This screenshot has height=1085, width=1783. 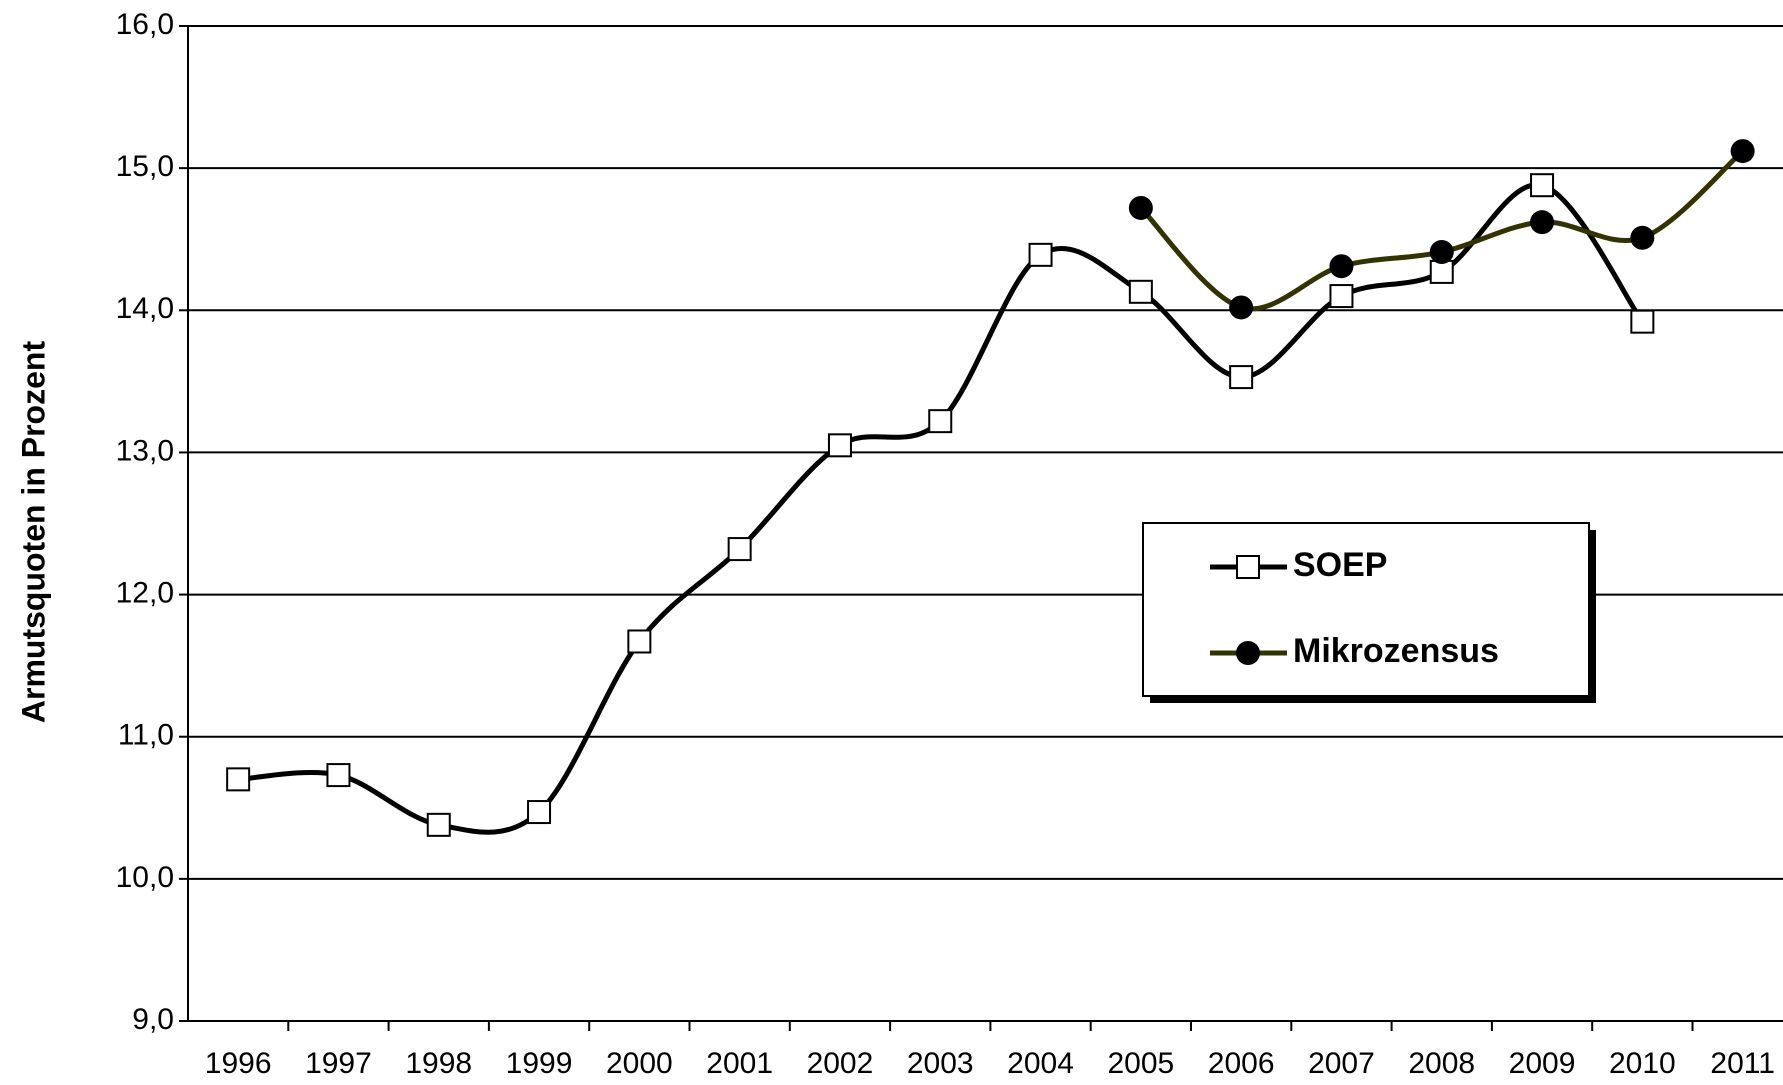 What do you see at coordinates (1441, 1063) in the screenshot?
I see `x-tick-label: 2008` at bounding box center [1441, 1063].